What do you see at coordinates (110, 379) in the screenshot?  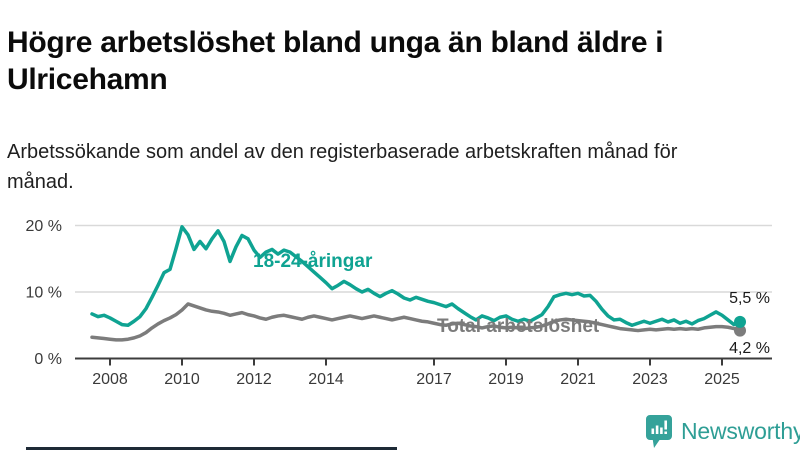 I see `x-tick-label: 2008` at bounding box center [110, 379].